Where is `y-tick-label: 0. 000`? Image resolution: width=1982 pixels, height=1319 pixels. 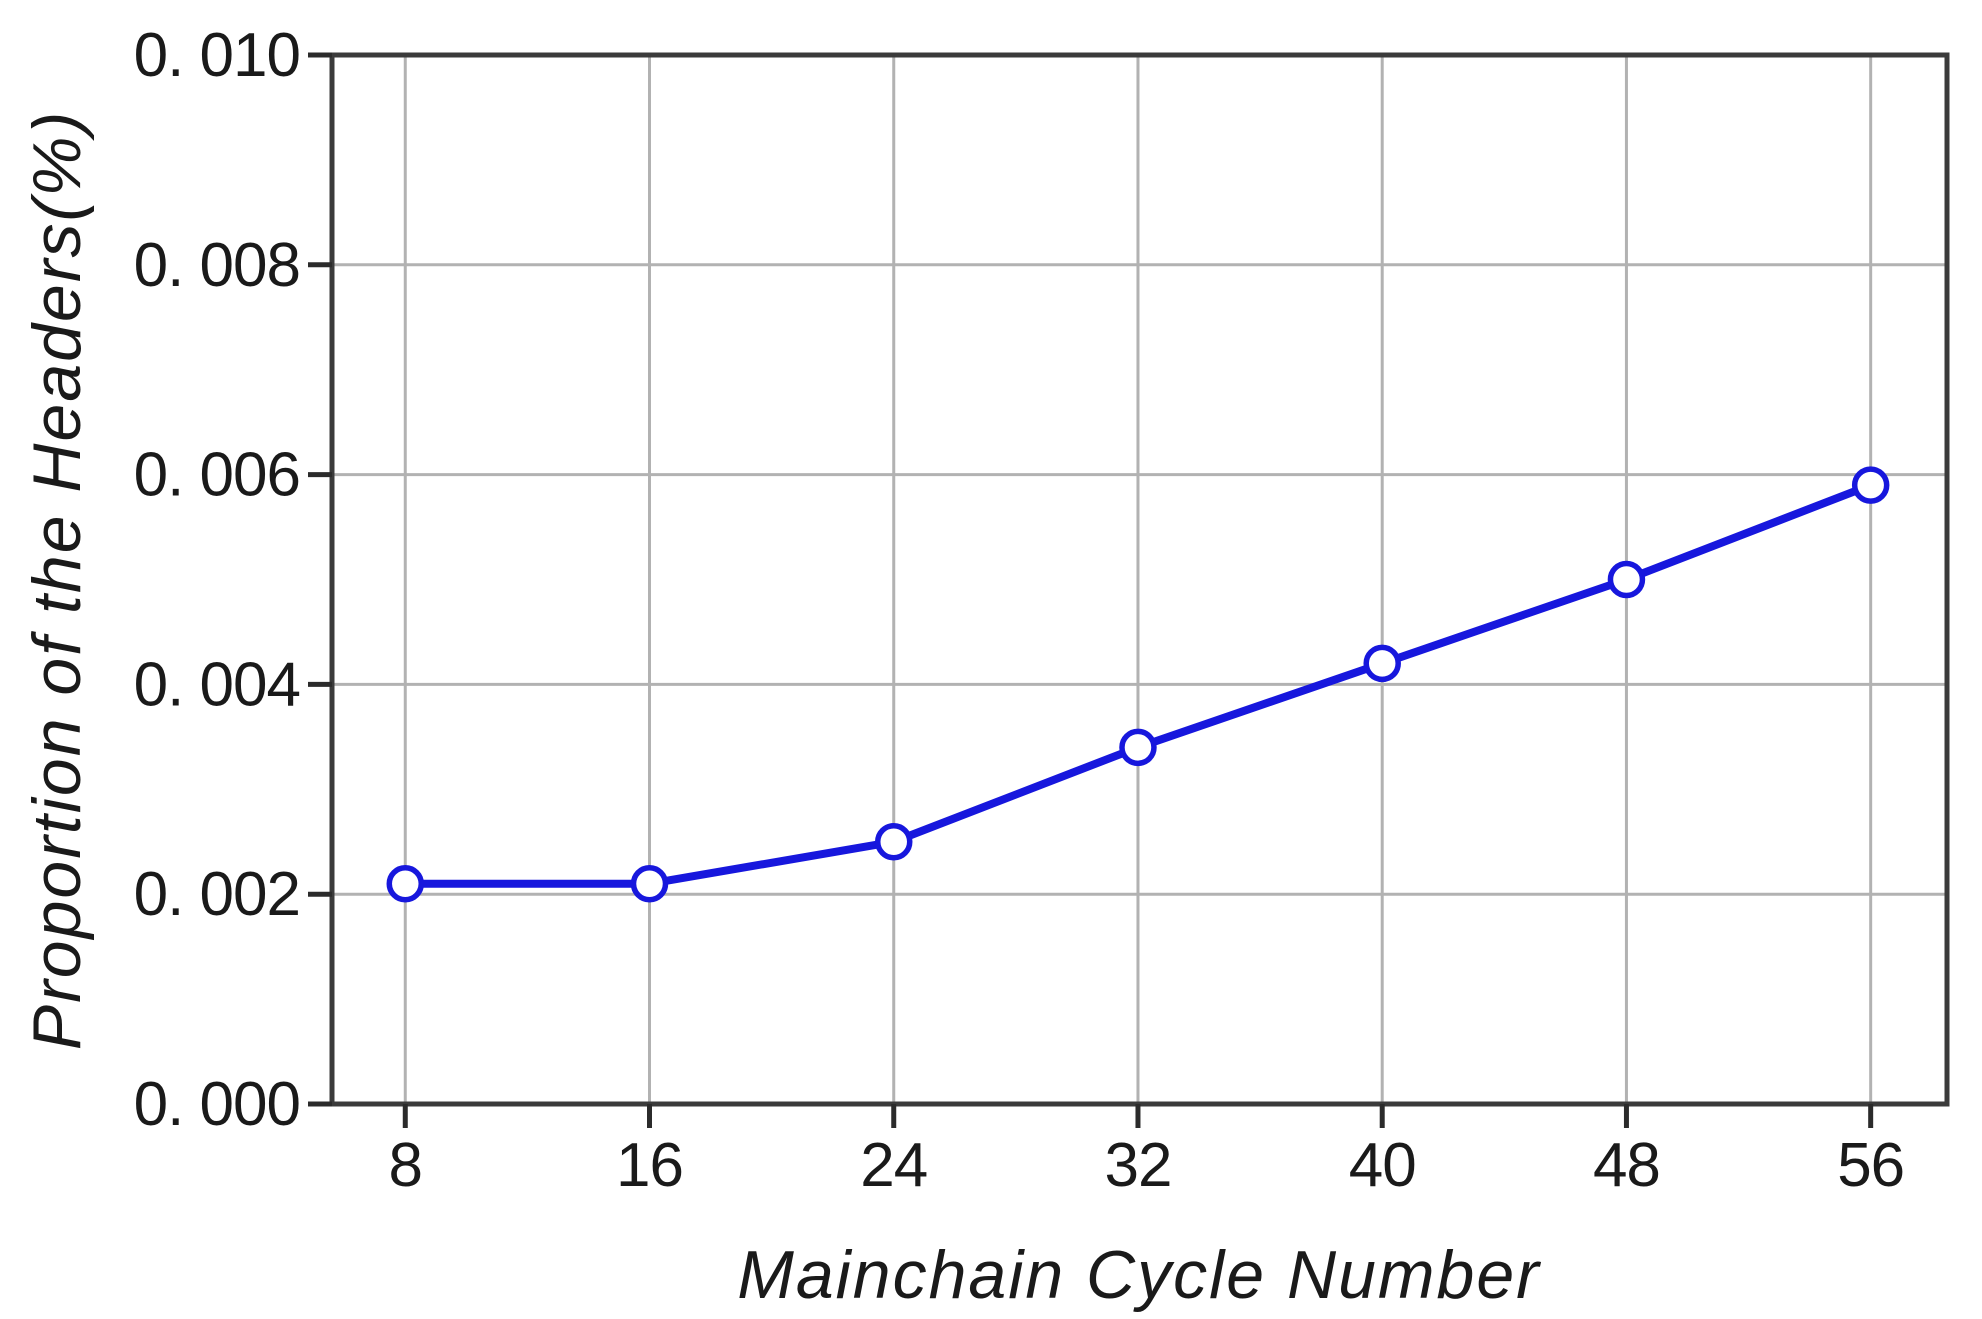
y-tick-label: 0. 000 is located at coordinates (217, 1104).